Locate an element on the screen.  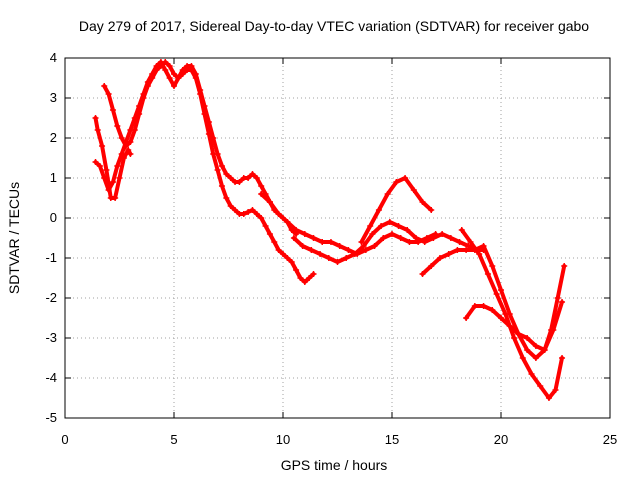
series-line is located at coordinates (493, 302).